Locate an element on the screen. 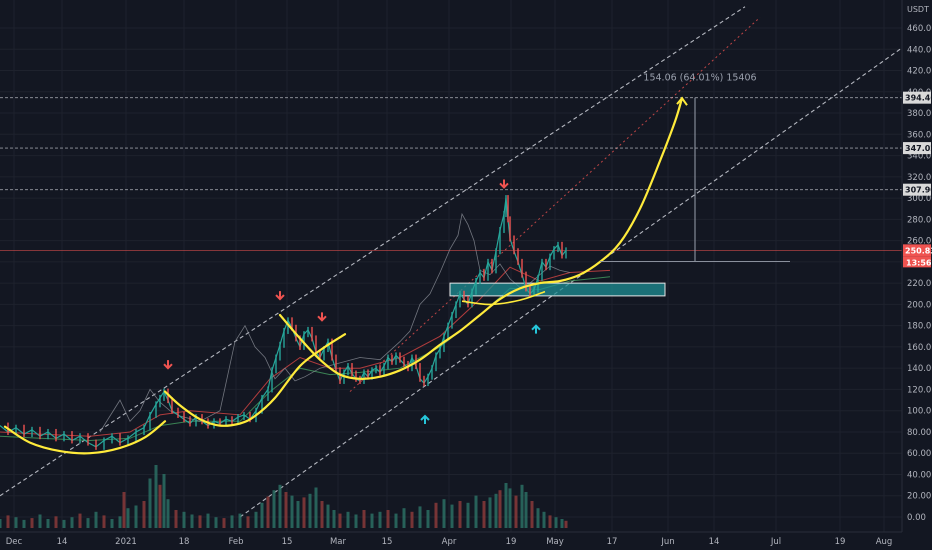 The height and width of the screenshot is (550, 932). measure-label: 154.06 (64.01%) 15406 is located at coordinates (699, 78).